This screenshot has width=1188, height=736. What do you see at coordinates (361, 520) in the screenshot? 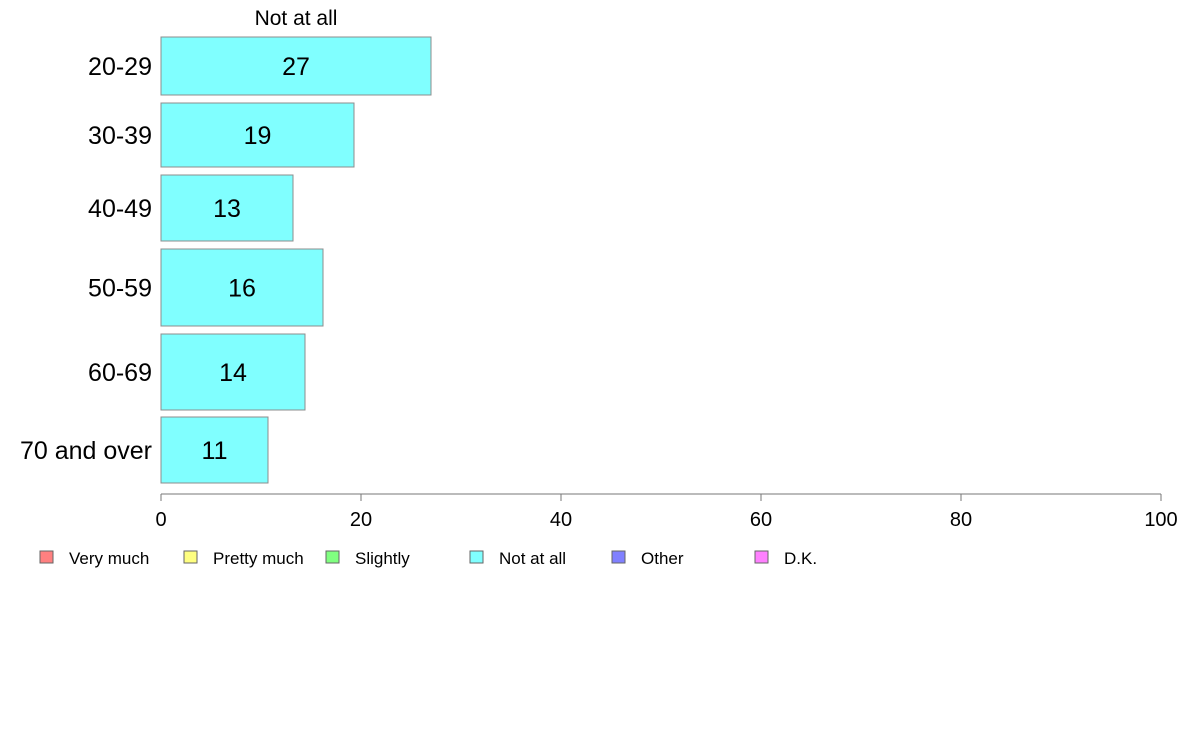
I see `x-tick-label: 20` at bounding box center [361, 520].